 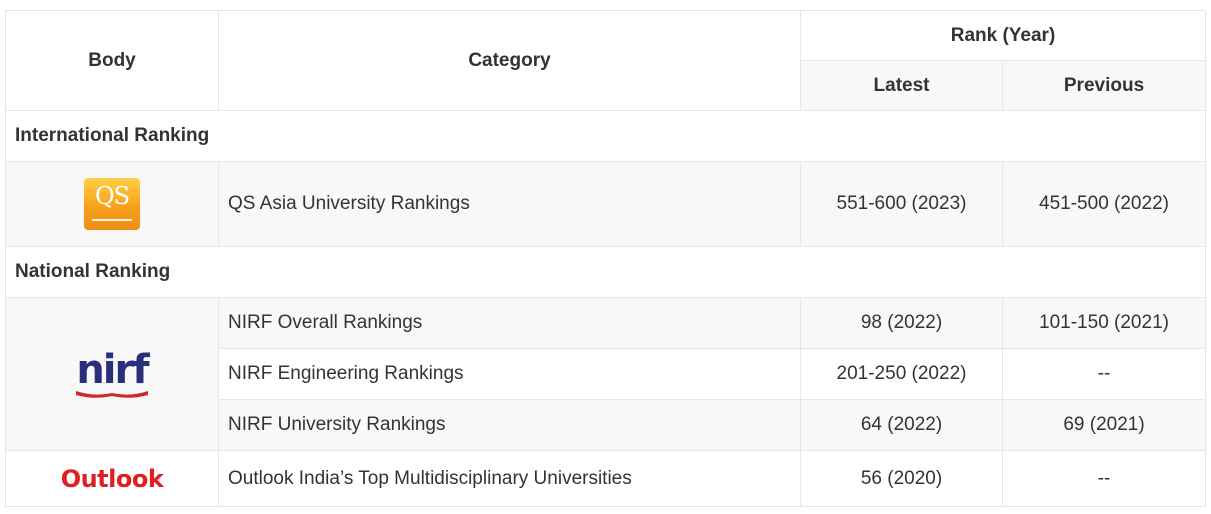 I want to click on qs-logo-cell: QS, so click(x=112, y=204).